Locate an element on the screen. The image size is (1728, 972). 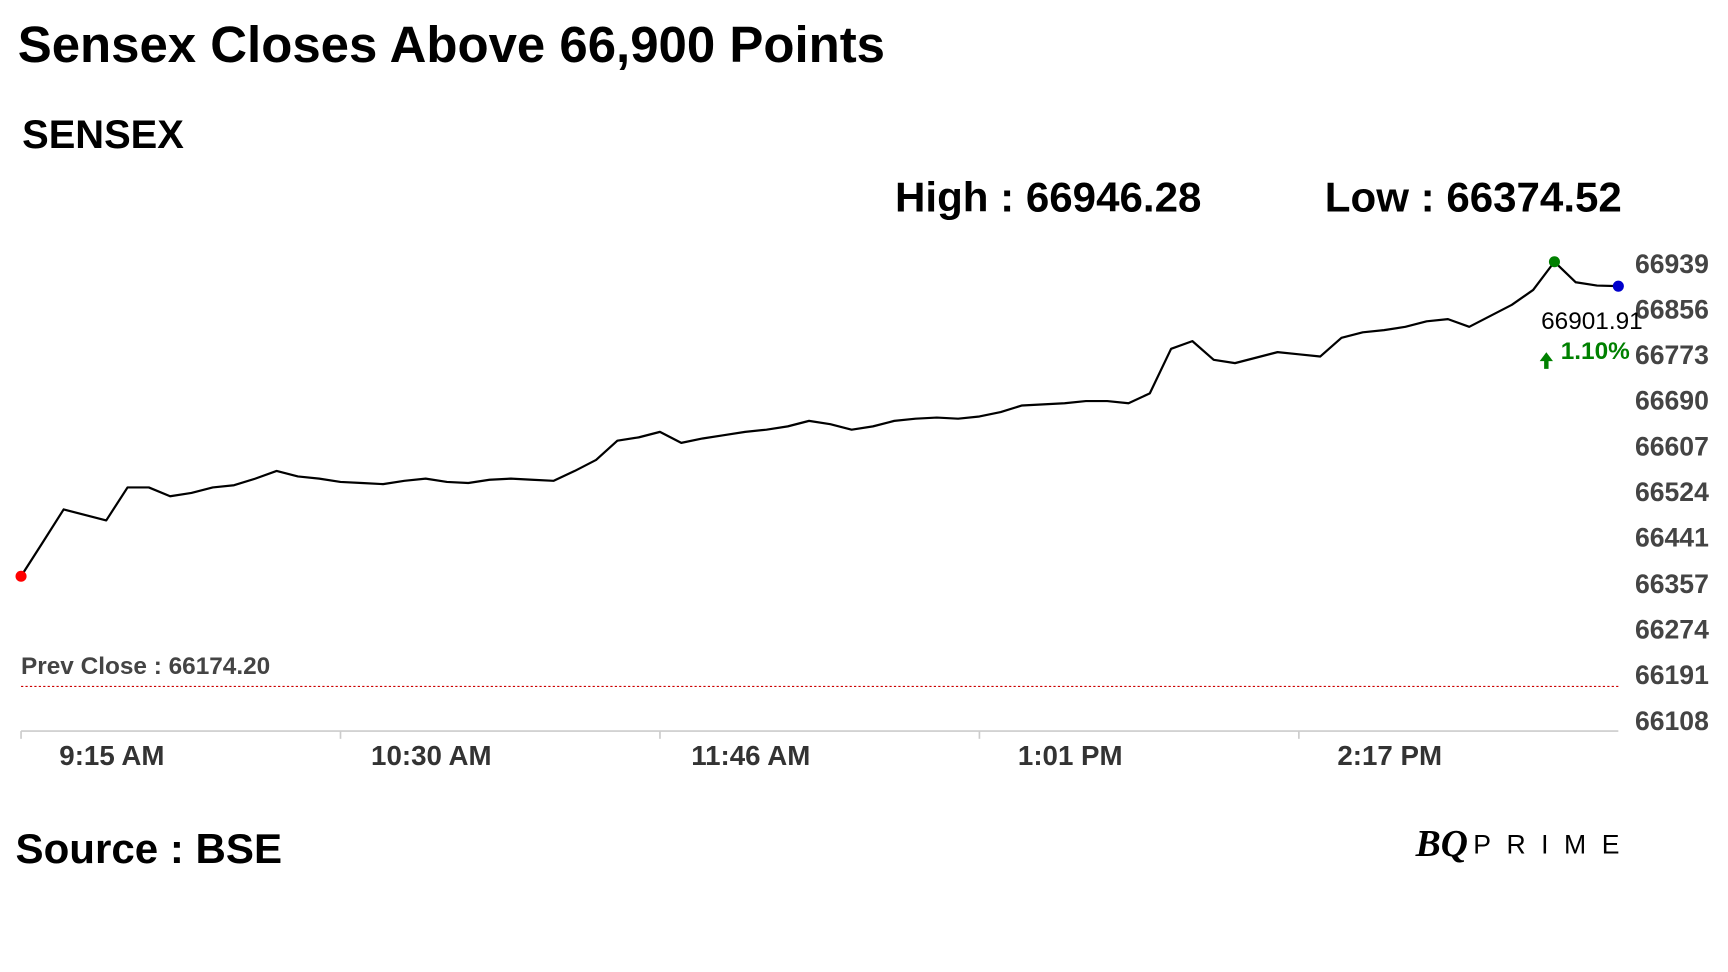
source: Source : BSE is located at coordinates (149, 848).